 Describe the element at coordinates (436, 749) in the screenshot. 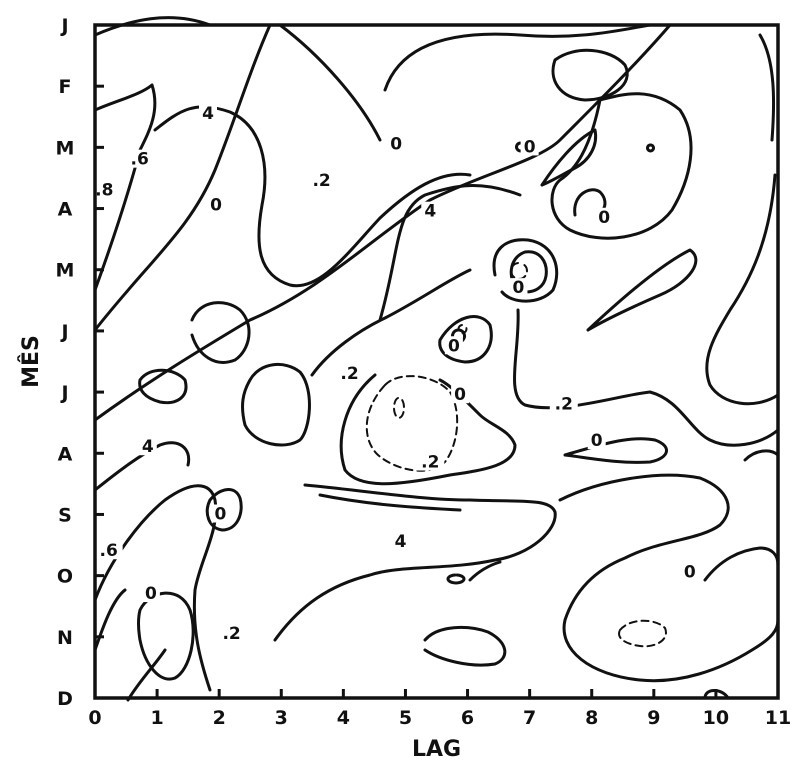

I see `x-axis-title: LAG` at that location.